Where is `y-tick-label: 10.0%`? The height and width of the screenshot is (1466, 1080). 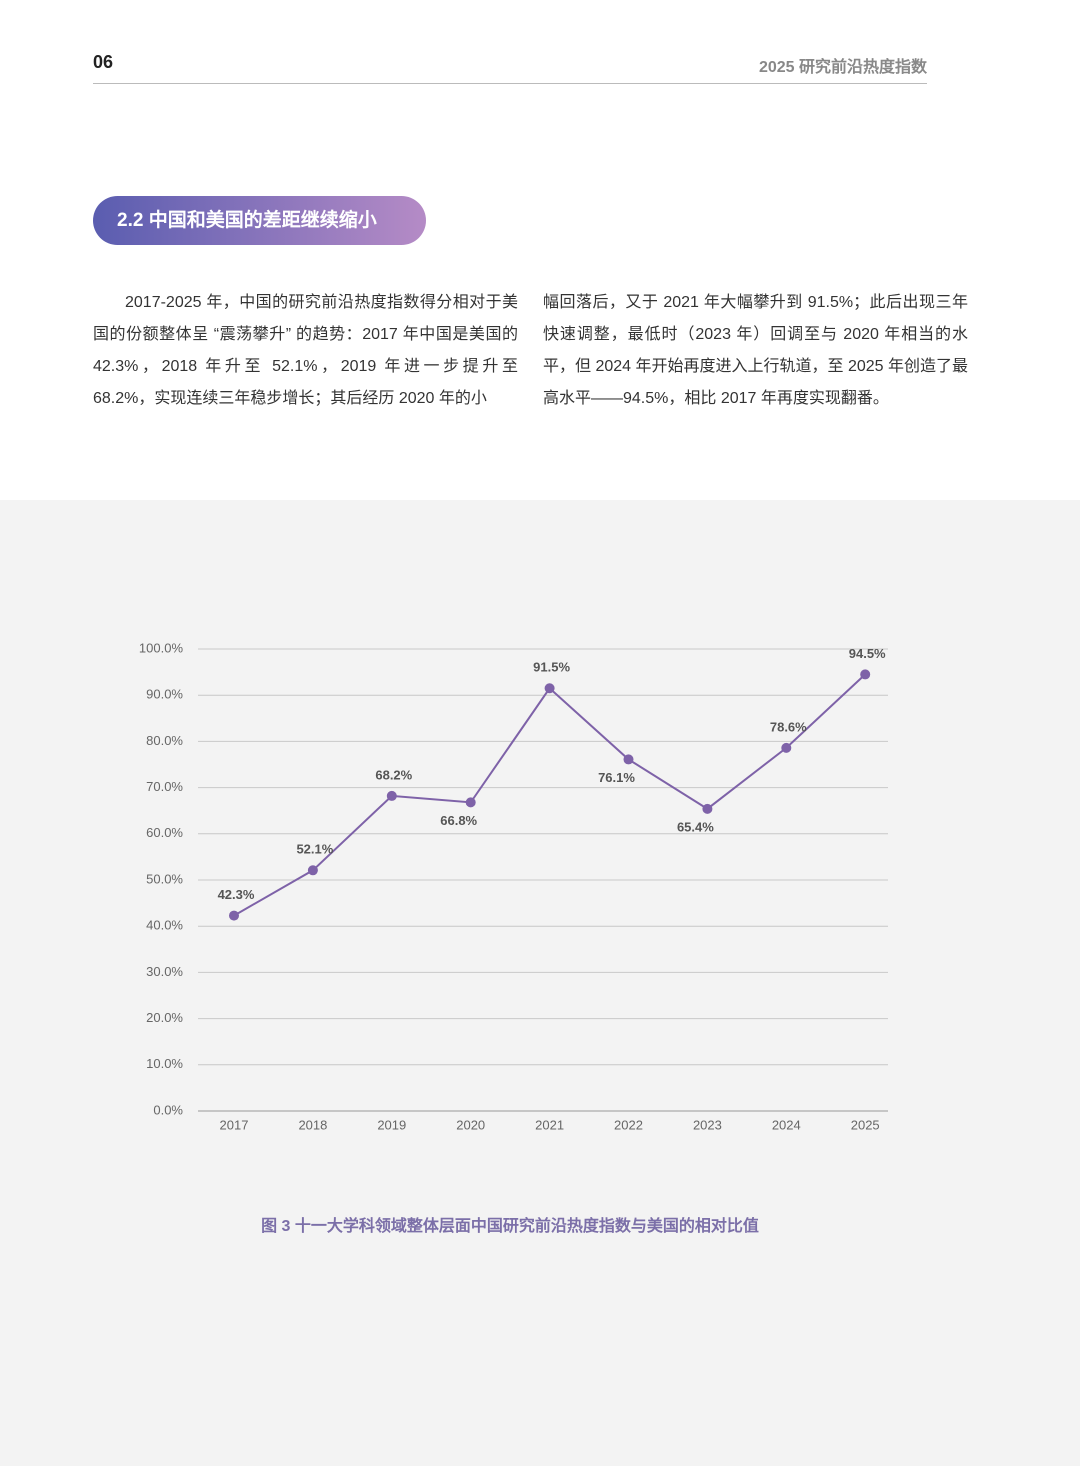
y-tick-label: 10.0% is located at coordinates (164, 1063).